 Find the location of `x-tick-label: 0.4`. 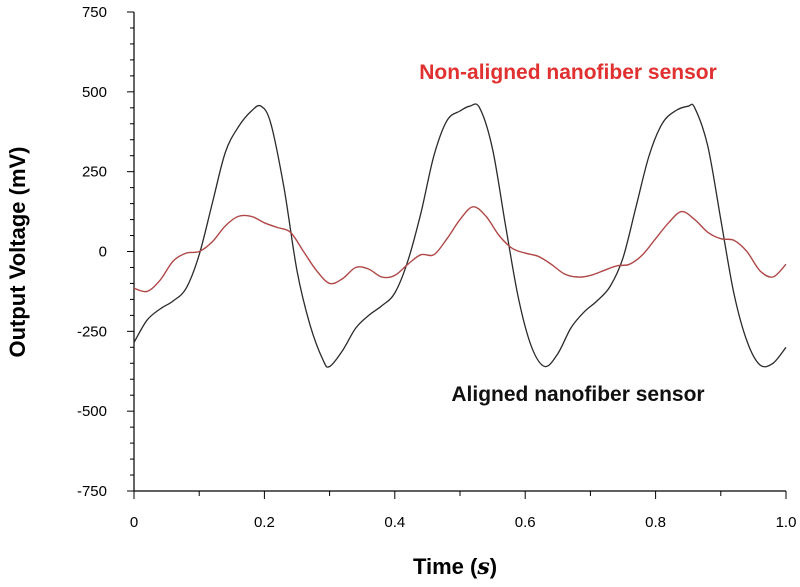

x-tick-label: 0.4 is located at coordinates (394, 522).